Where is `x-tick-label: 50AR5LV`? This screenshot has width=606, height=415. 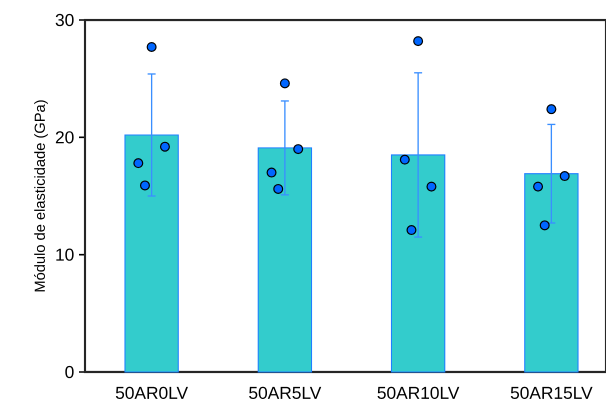 x-tick-label: 50AR5LV is located at coordinates (285, 392).